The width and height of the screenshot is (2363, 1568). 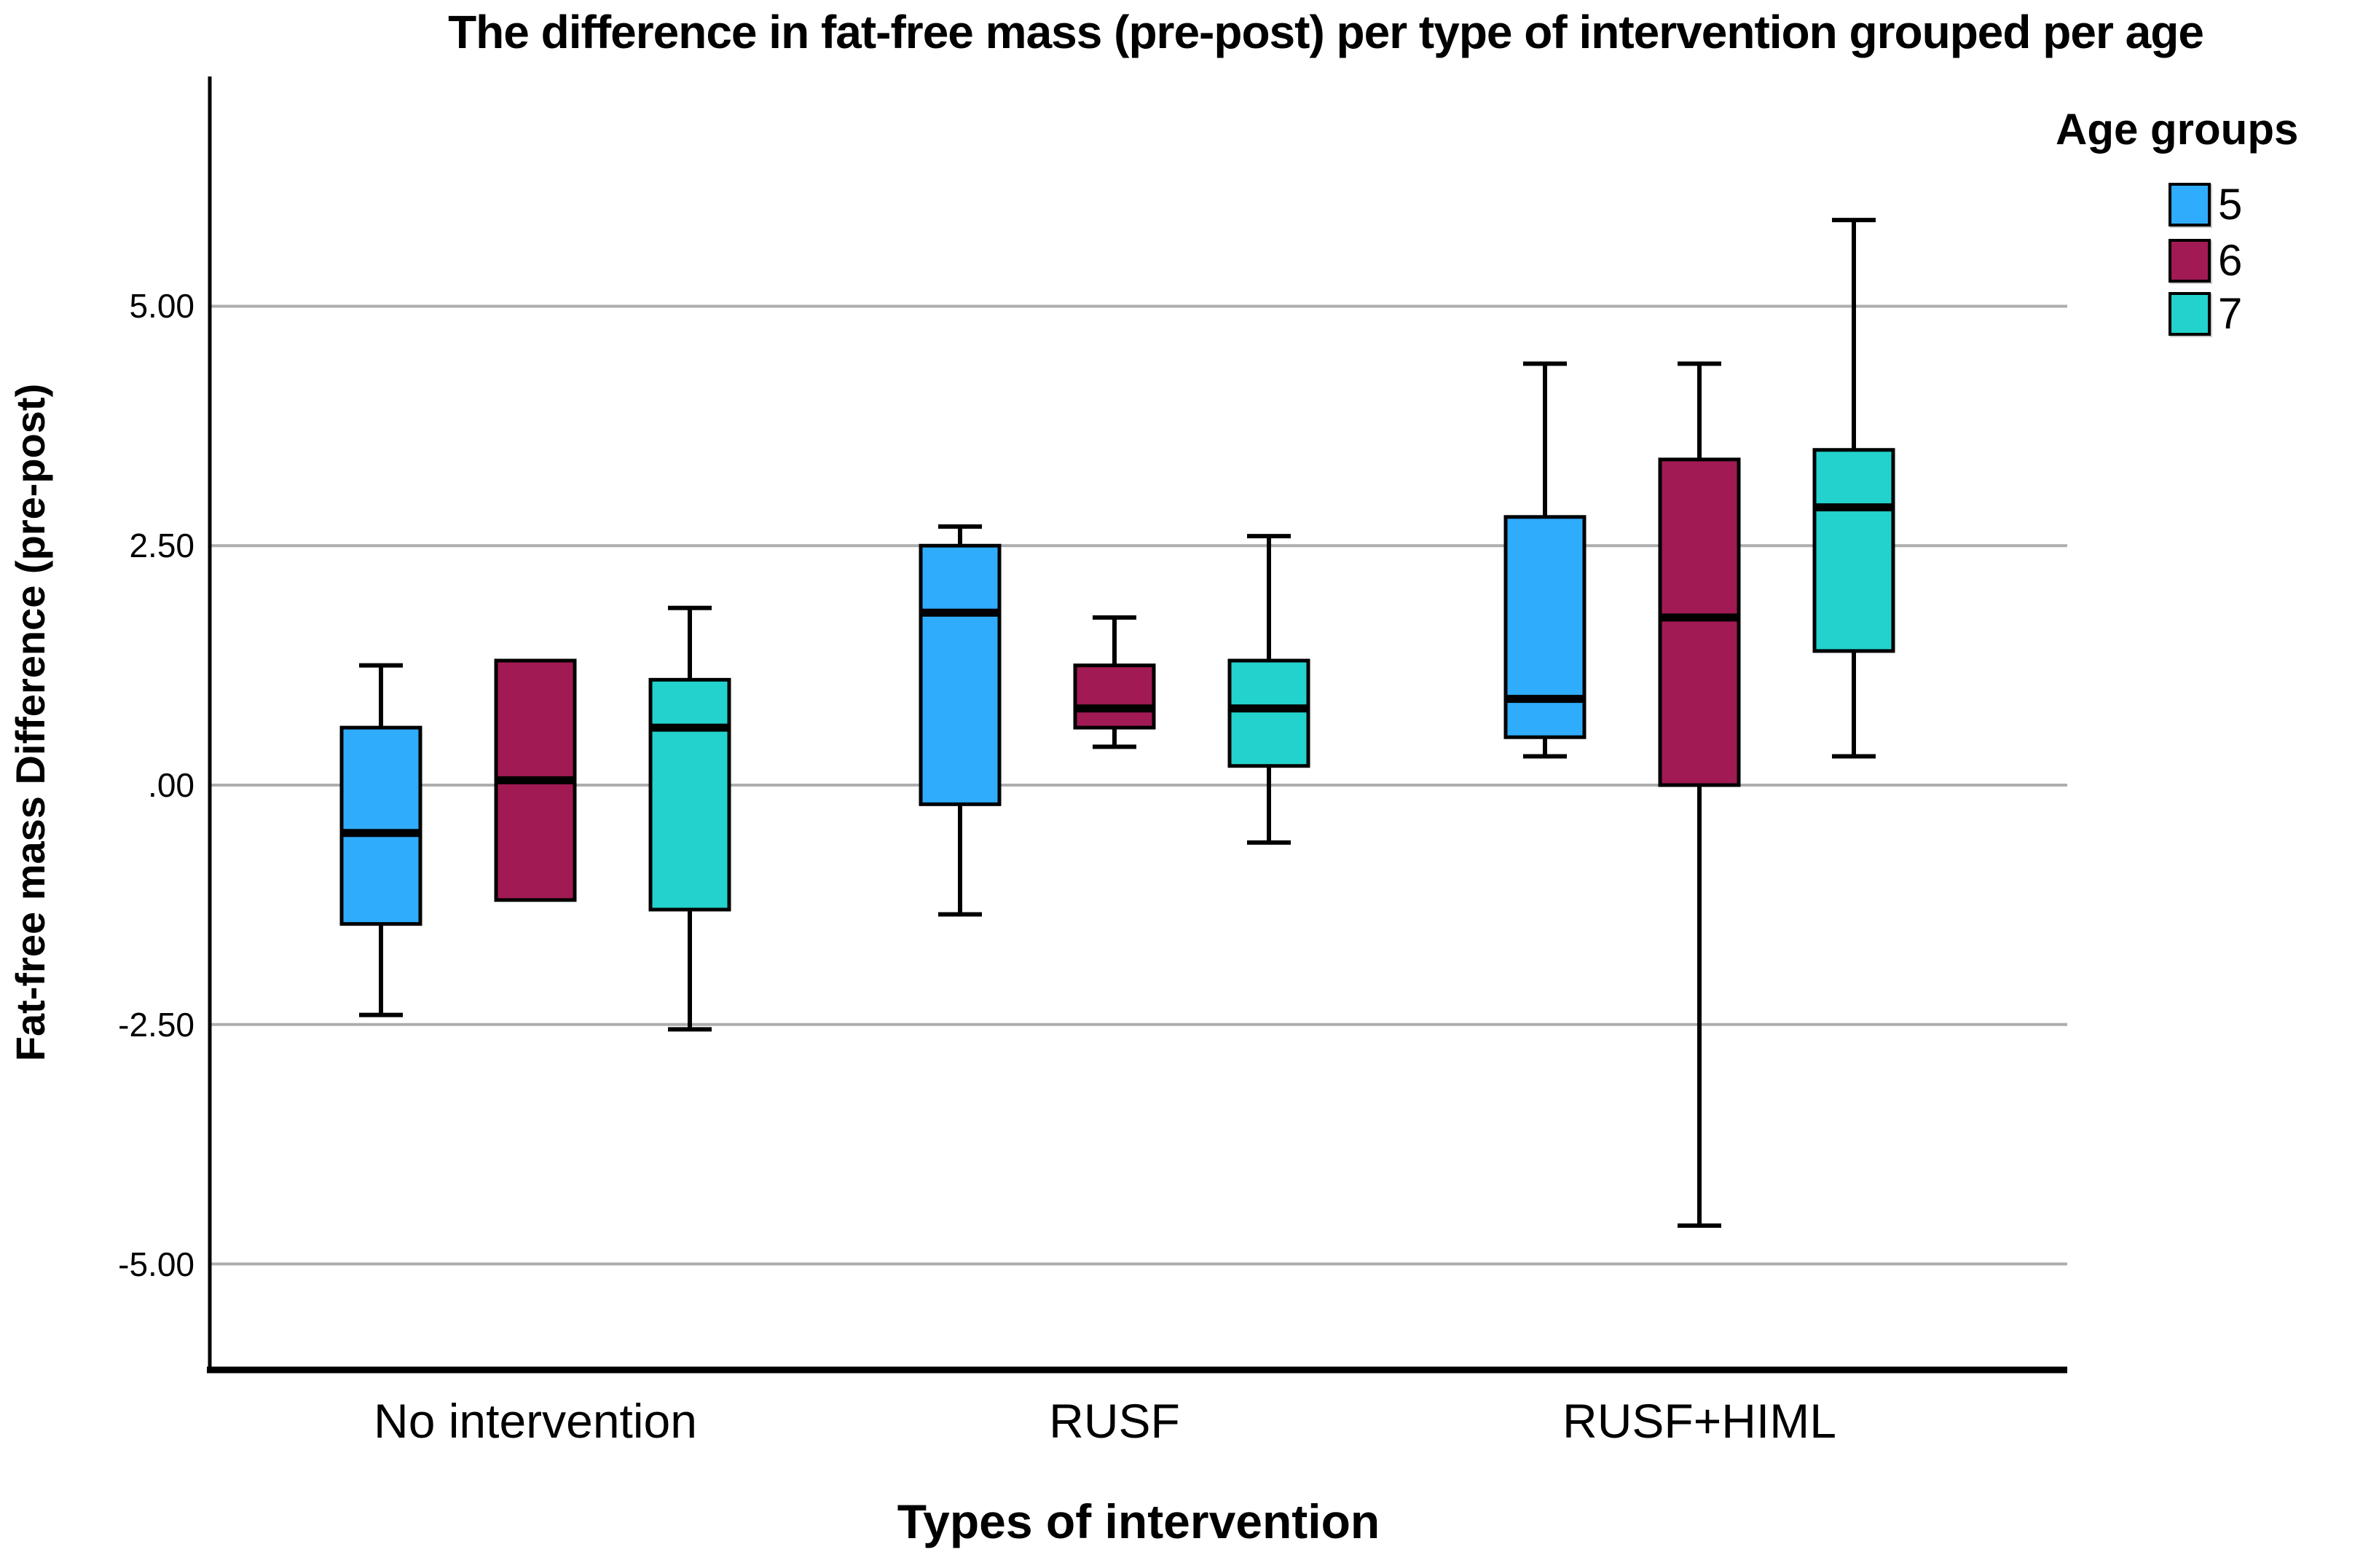 I want to click on y-axis-title: Fat-free mass Difference (pre-post), so click(x=30, y=722).